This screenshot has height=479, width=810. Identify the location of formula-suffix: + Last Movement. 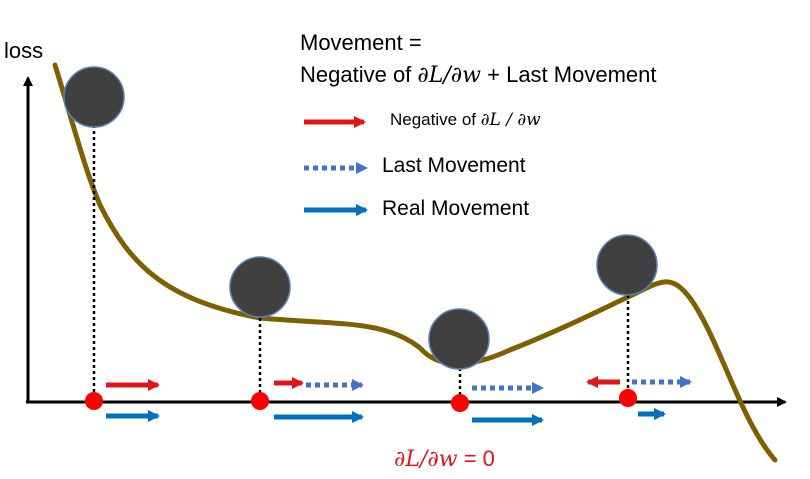
(569, 74).